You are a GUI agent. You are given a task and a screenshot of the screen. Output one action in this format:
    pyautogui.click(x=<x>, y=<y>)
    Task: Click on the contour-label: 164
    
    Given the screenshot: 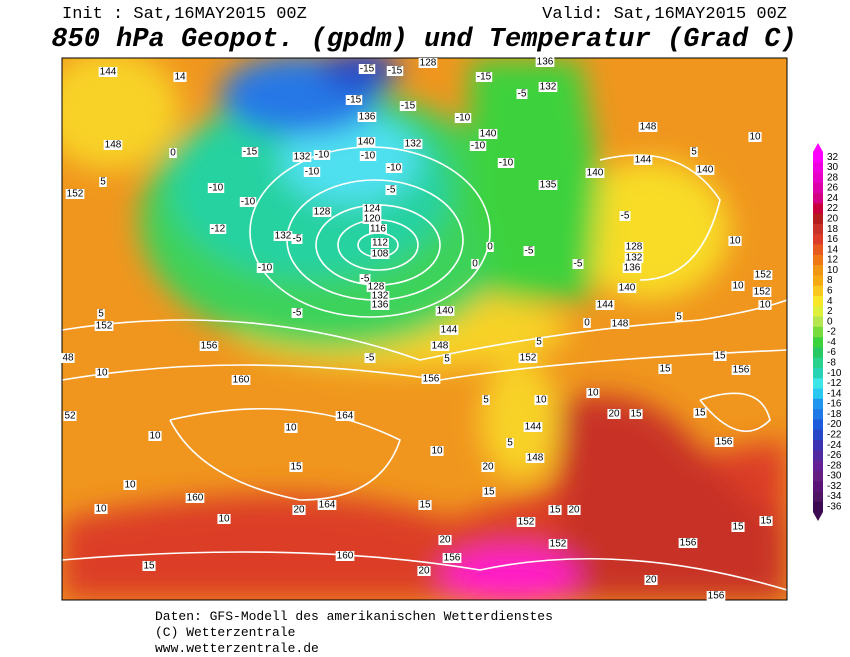 What is the action you would take?
    pyautogui.click(x=327, y=505)
    